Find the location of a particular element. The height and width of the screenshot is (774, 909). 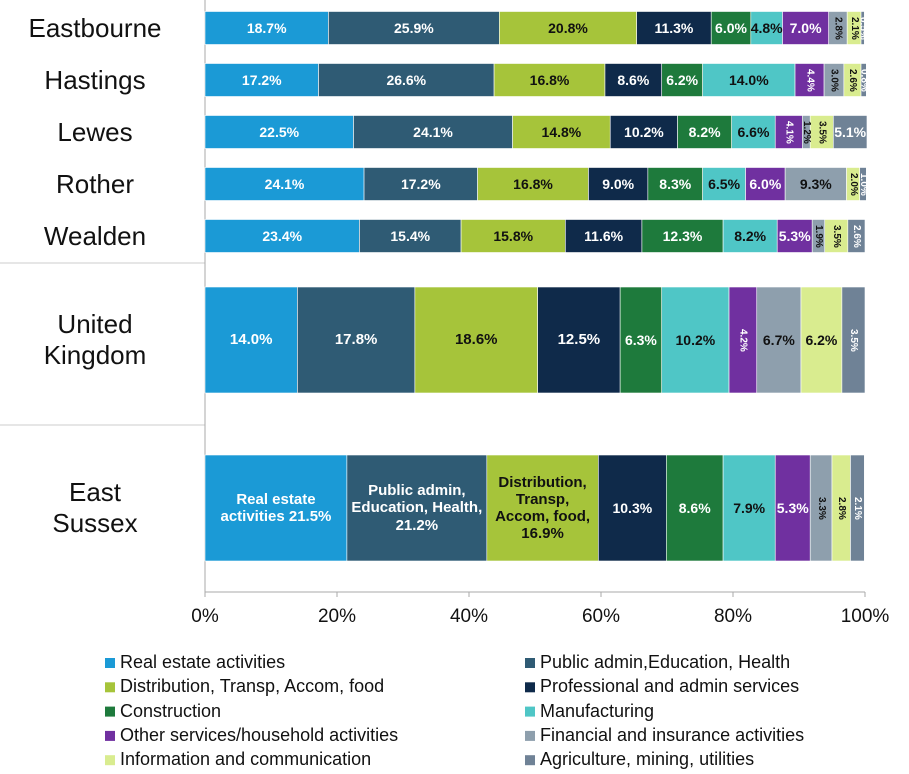

value-label: 11.6% is located at coordinates (604, 235).